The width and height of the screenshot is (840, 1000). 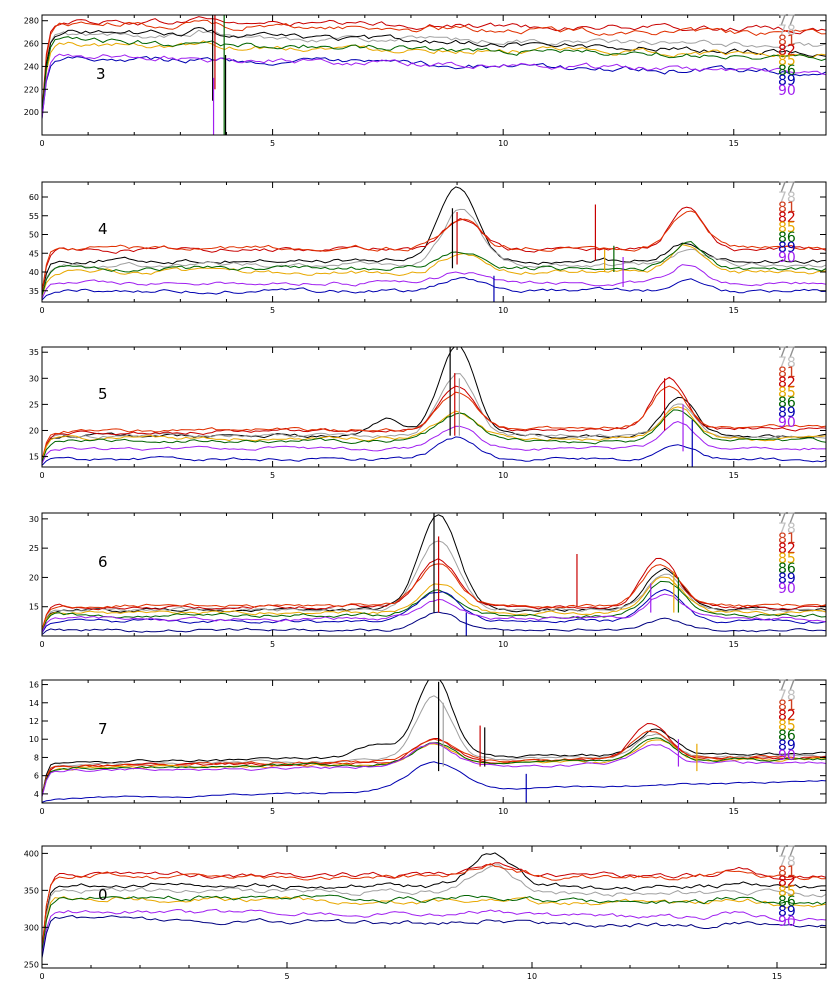 I want to click on y-tick-label: 55, so click(x=34, y=216).